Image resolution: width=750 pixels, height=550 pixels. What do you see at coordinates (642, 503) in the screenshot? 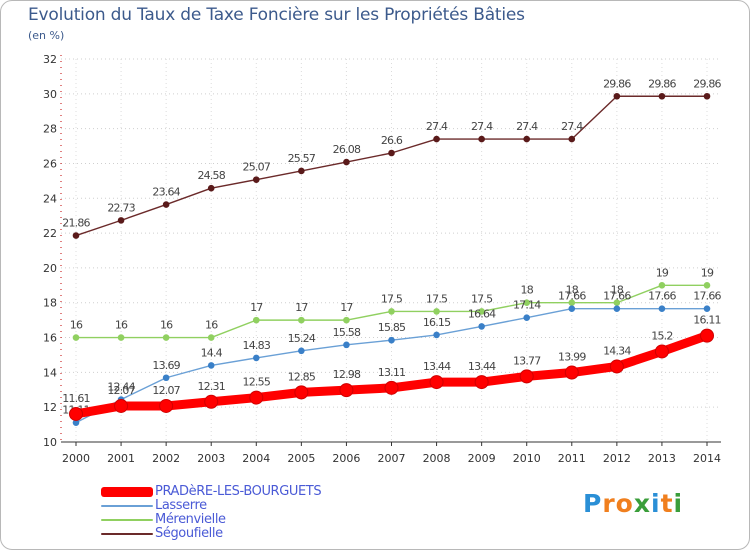
I see `logo-letter: x` at bounding box center [642, 503].